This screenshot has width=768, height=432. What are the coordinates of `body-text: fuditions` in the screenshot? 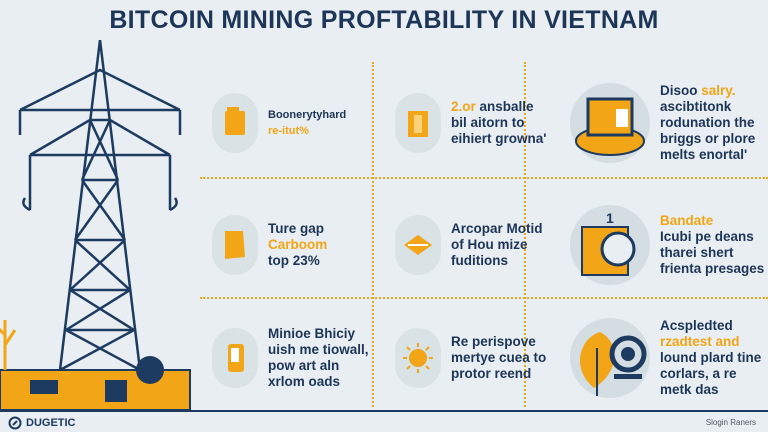 It's located at (479, 260).